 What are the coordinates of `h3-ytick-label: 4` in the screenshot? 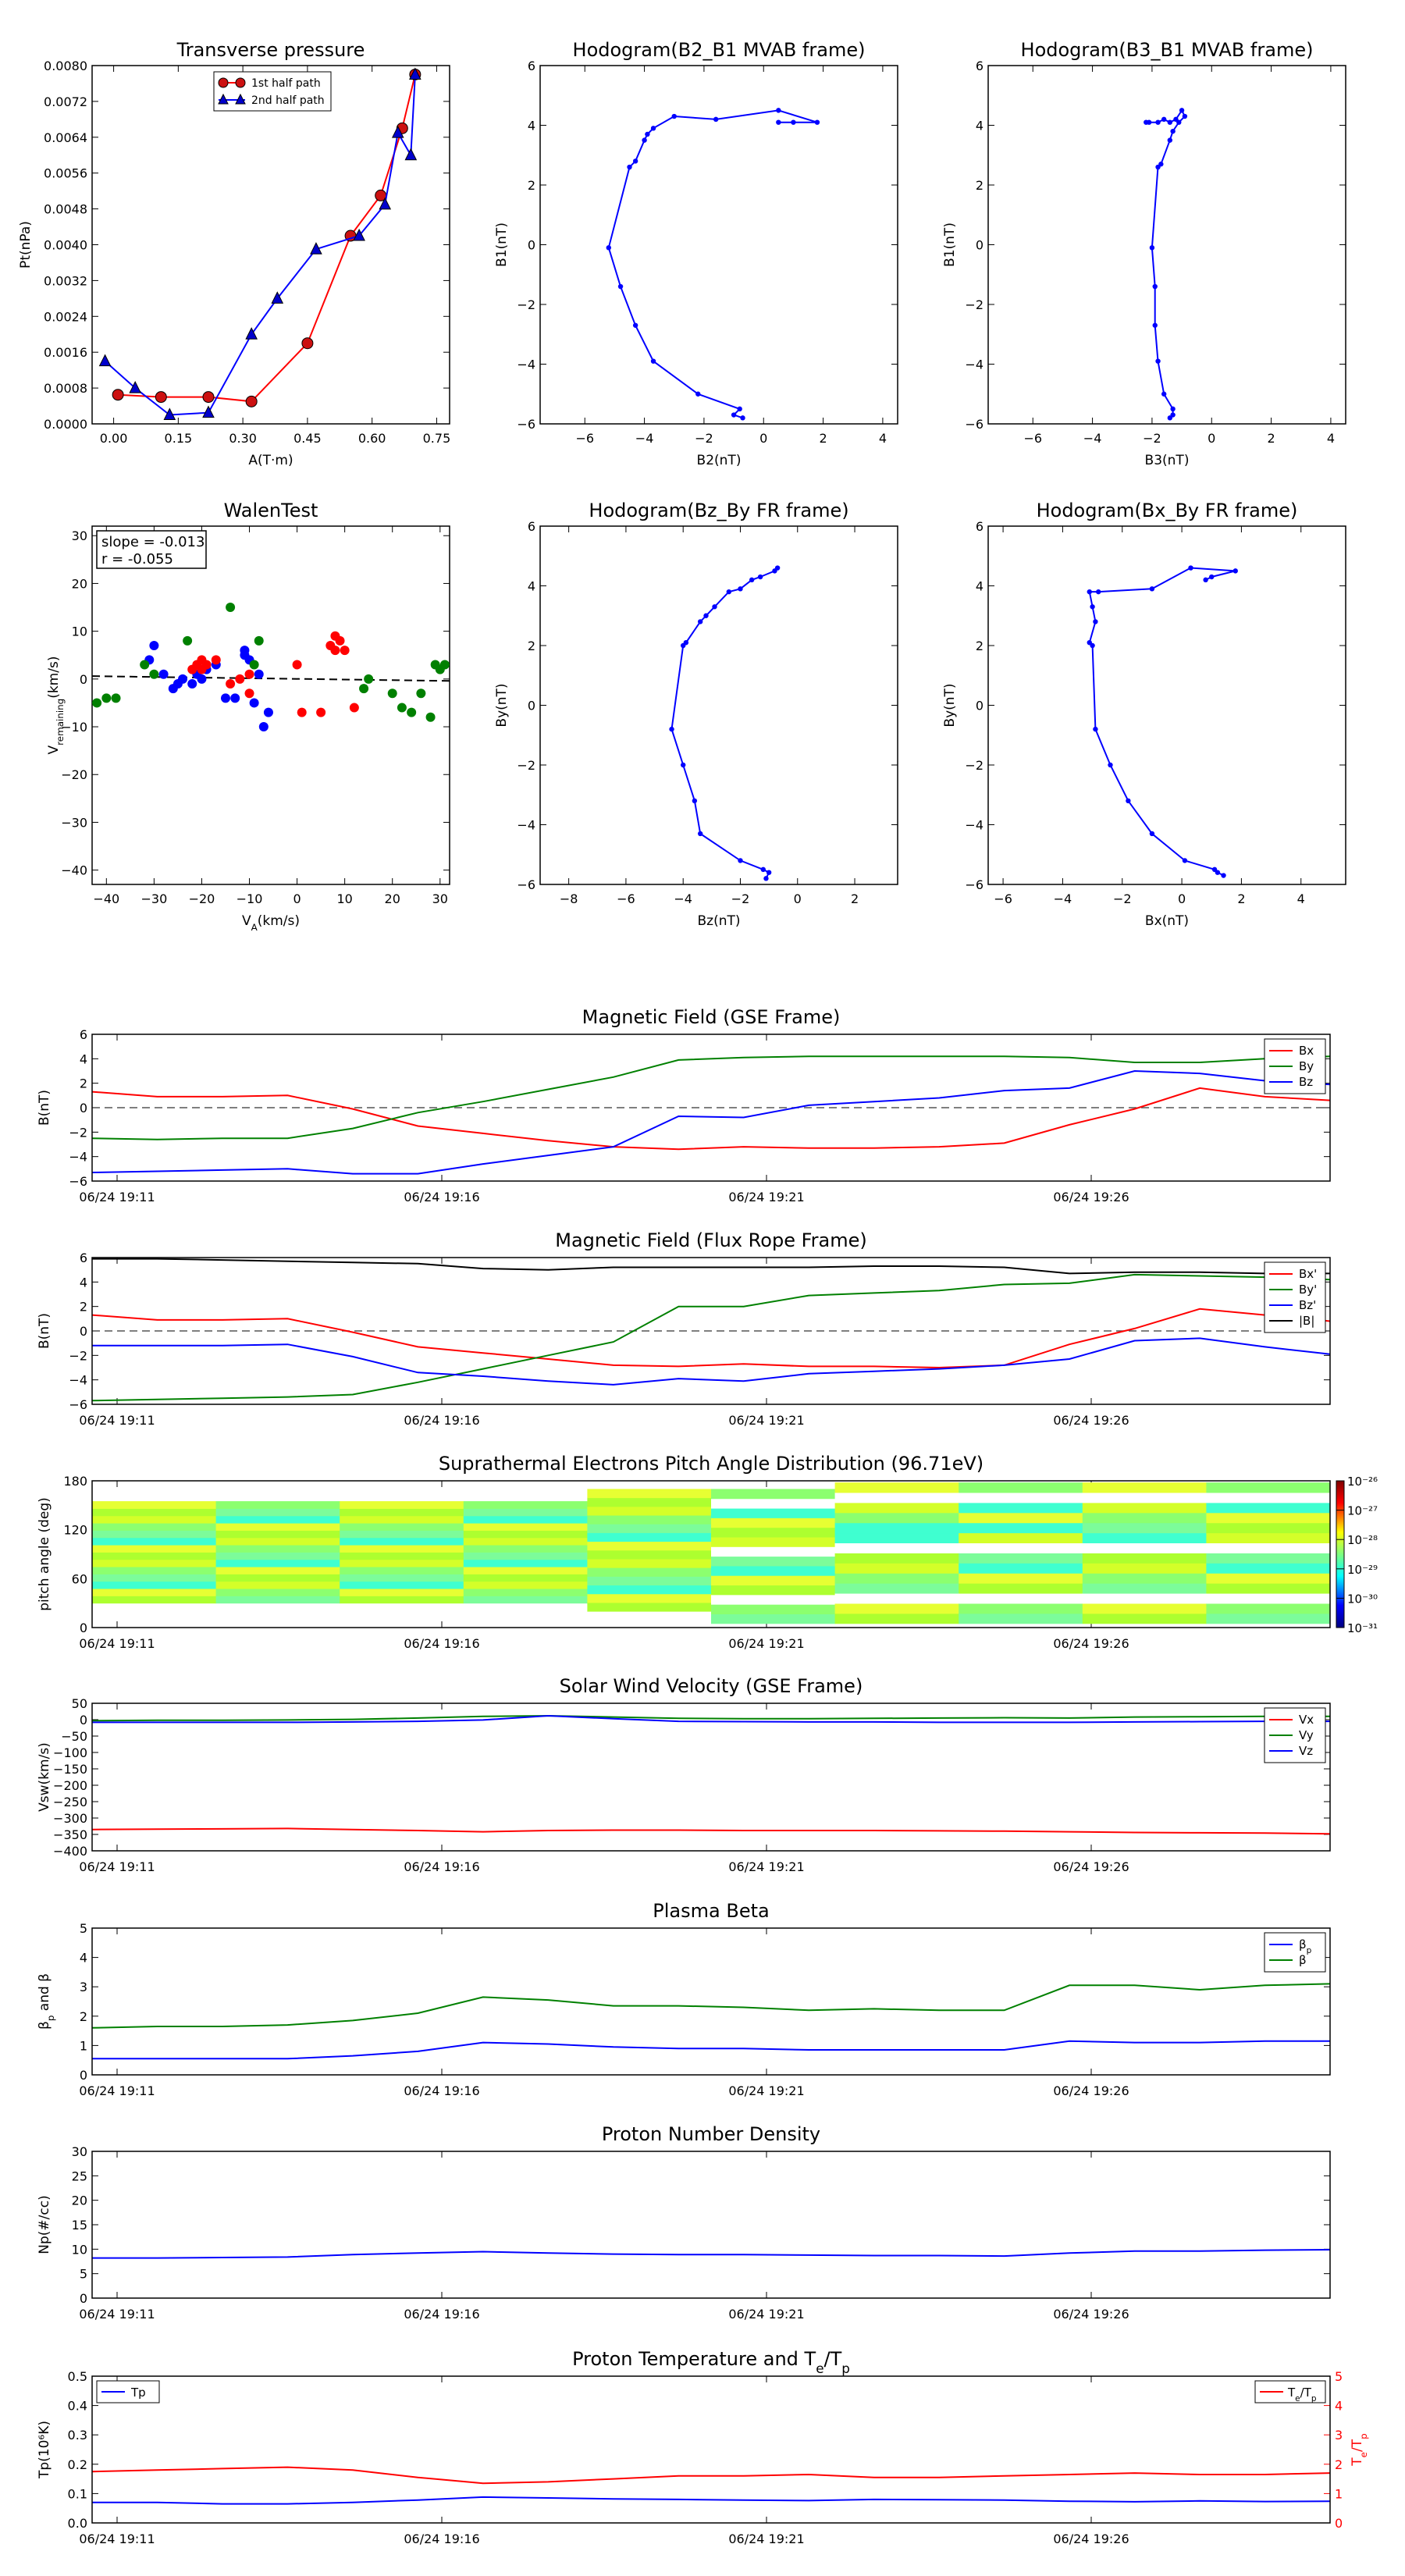 It's located at (532, 586).